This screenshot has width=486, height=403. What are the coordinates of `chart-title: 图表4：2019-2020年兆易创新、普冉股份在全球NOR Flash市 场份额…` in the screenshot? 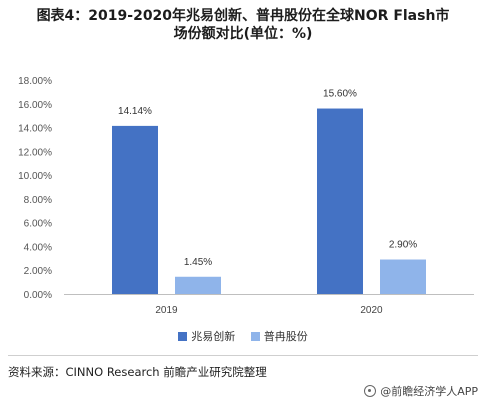 It's located at (243, 25).